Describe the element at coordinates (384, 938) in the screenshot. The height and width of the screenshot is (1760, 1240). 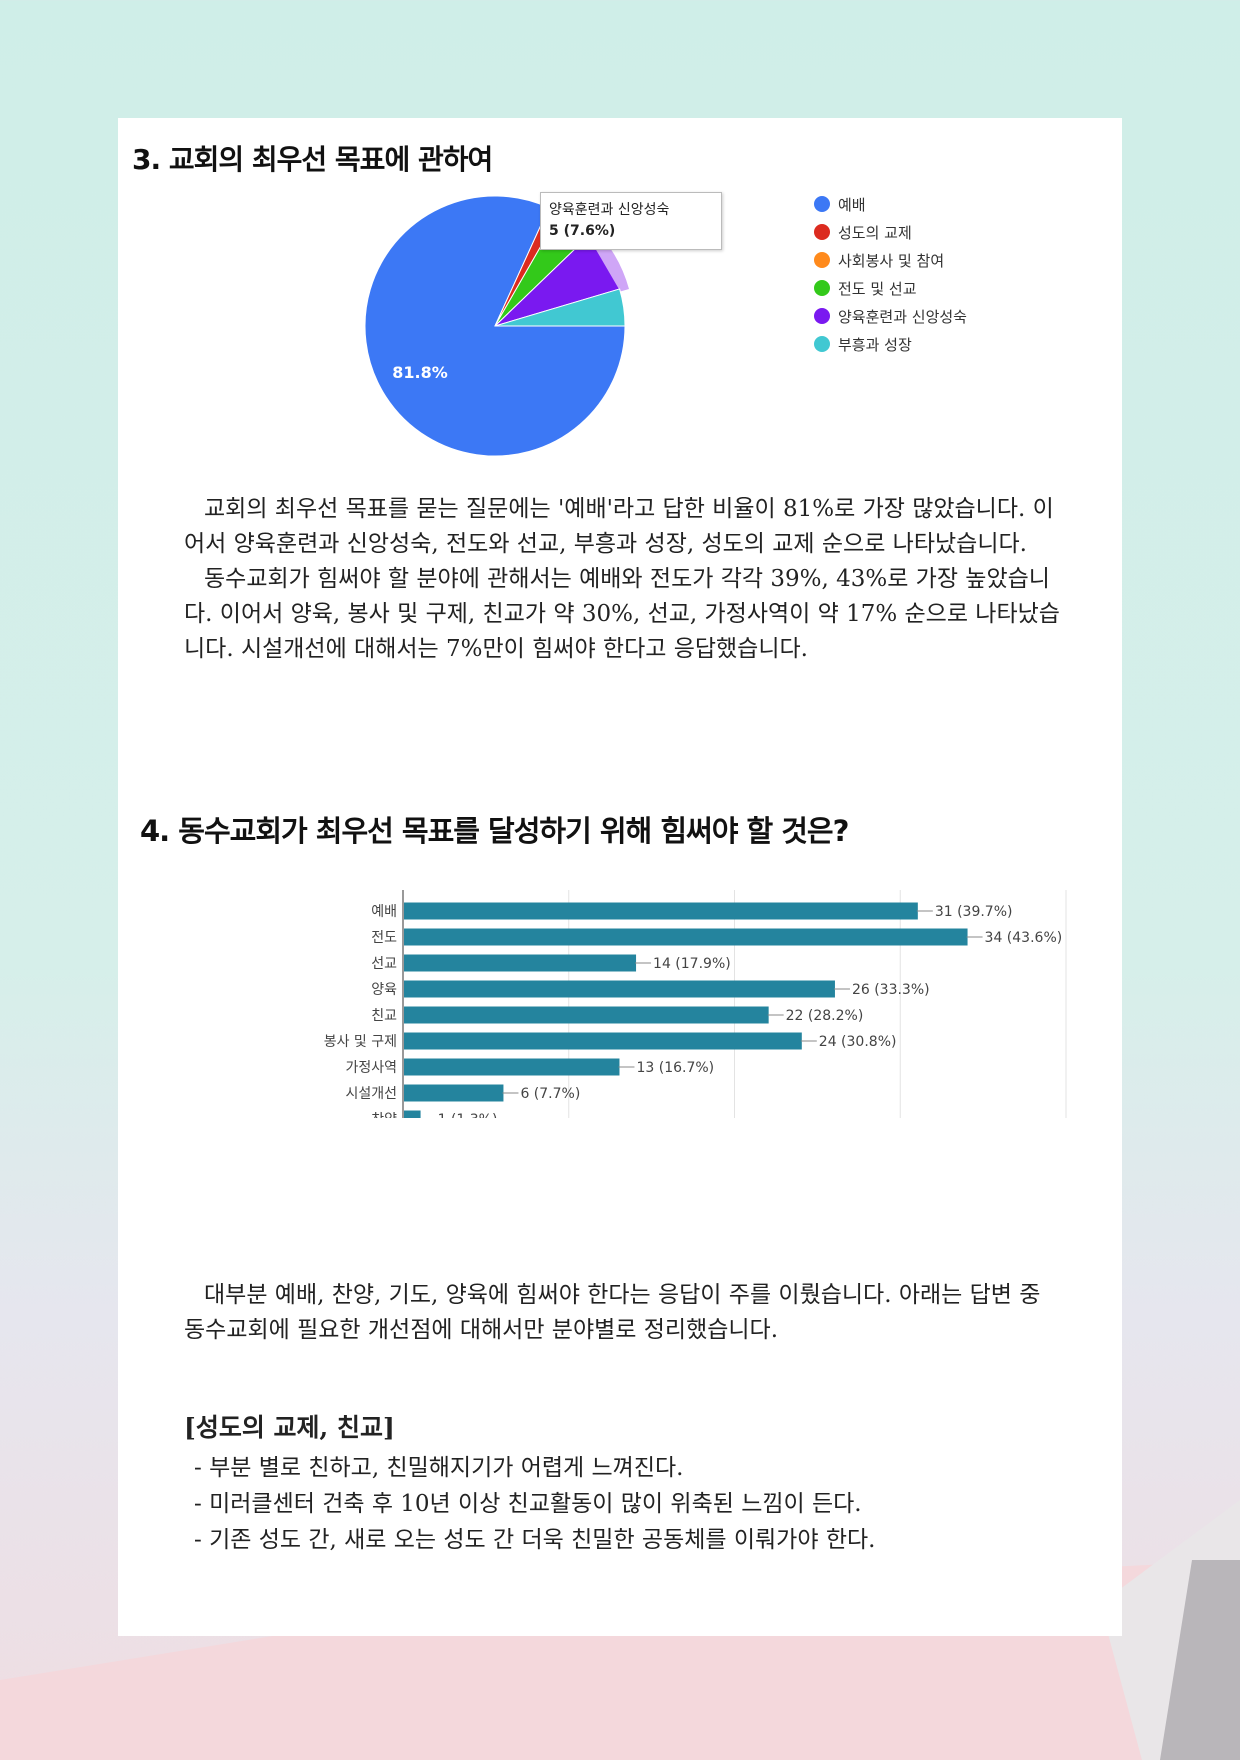
I see `y-tick-label: 전도` at that location.